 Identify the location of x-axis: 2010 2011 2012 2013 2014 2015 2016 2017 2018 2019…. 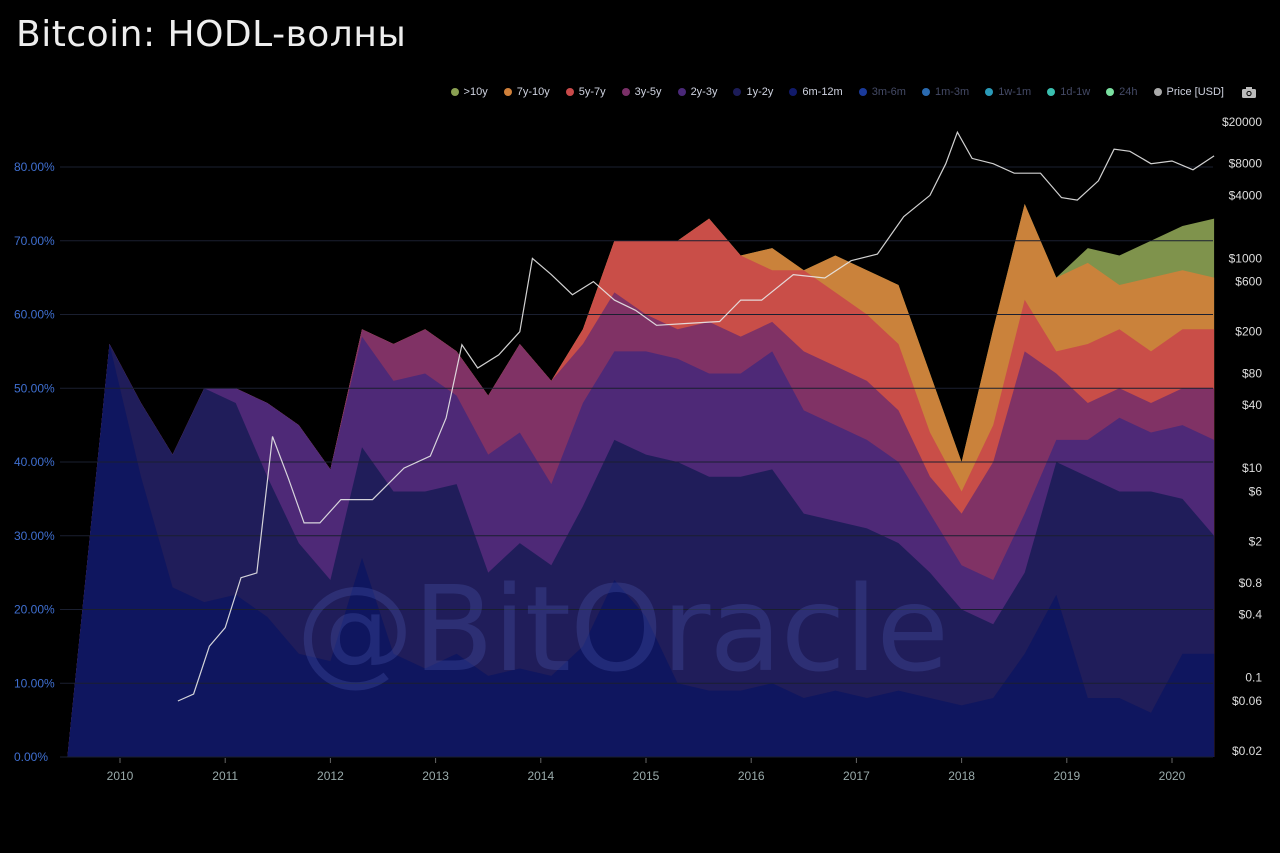
(646, 770).